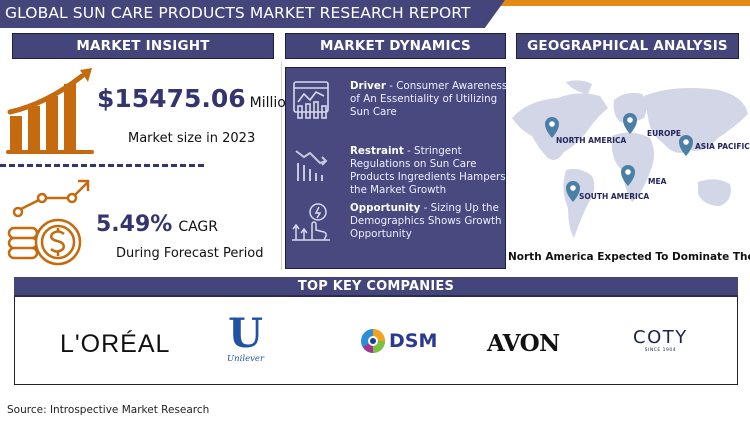  What do you see at coordinates (614, 196) in the screenshot?
I see `region-label-south-america: SOUTH AMERICA` at bounding box center [614, 196].